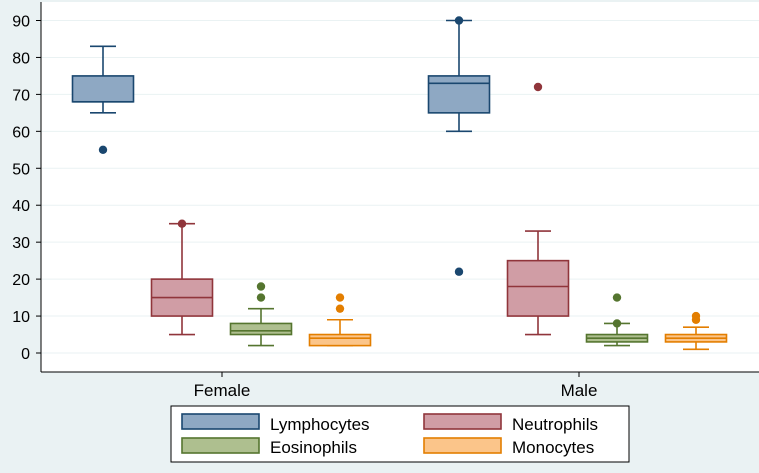 This screenshot has width=759, height=473. Describe the element at coordinates (21, 58) in the screenshot. I see `y-tick-label: 80` at that location.